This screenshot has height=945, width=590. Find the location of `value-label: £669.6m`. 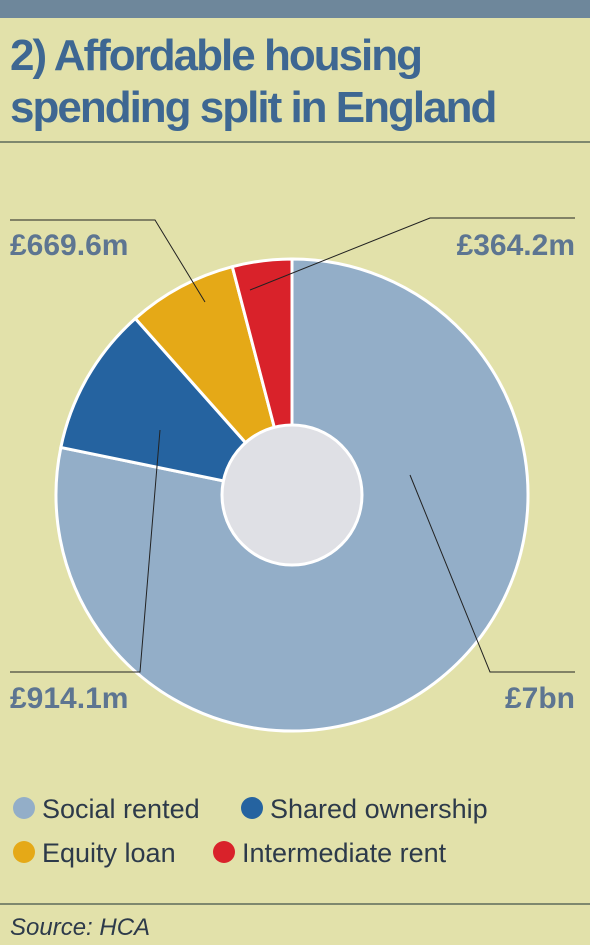

value-label: £669.6m is located at coordinates (69, 245).